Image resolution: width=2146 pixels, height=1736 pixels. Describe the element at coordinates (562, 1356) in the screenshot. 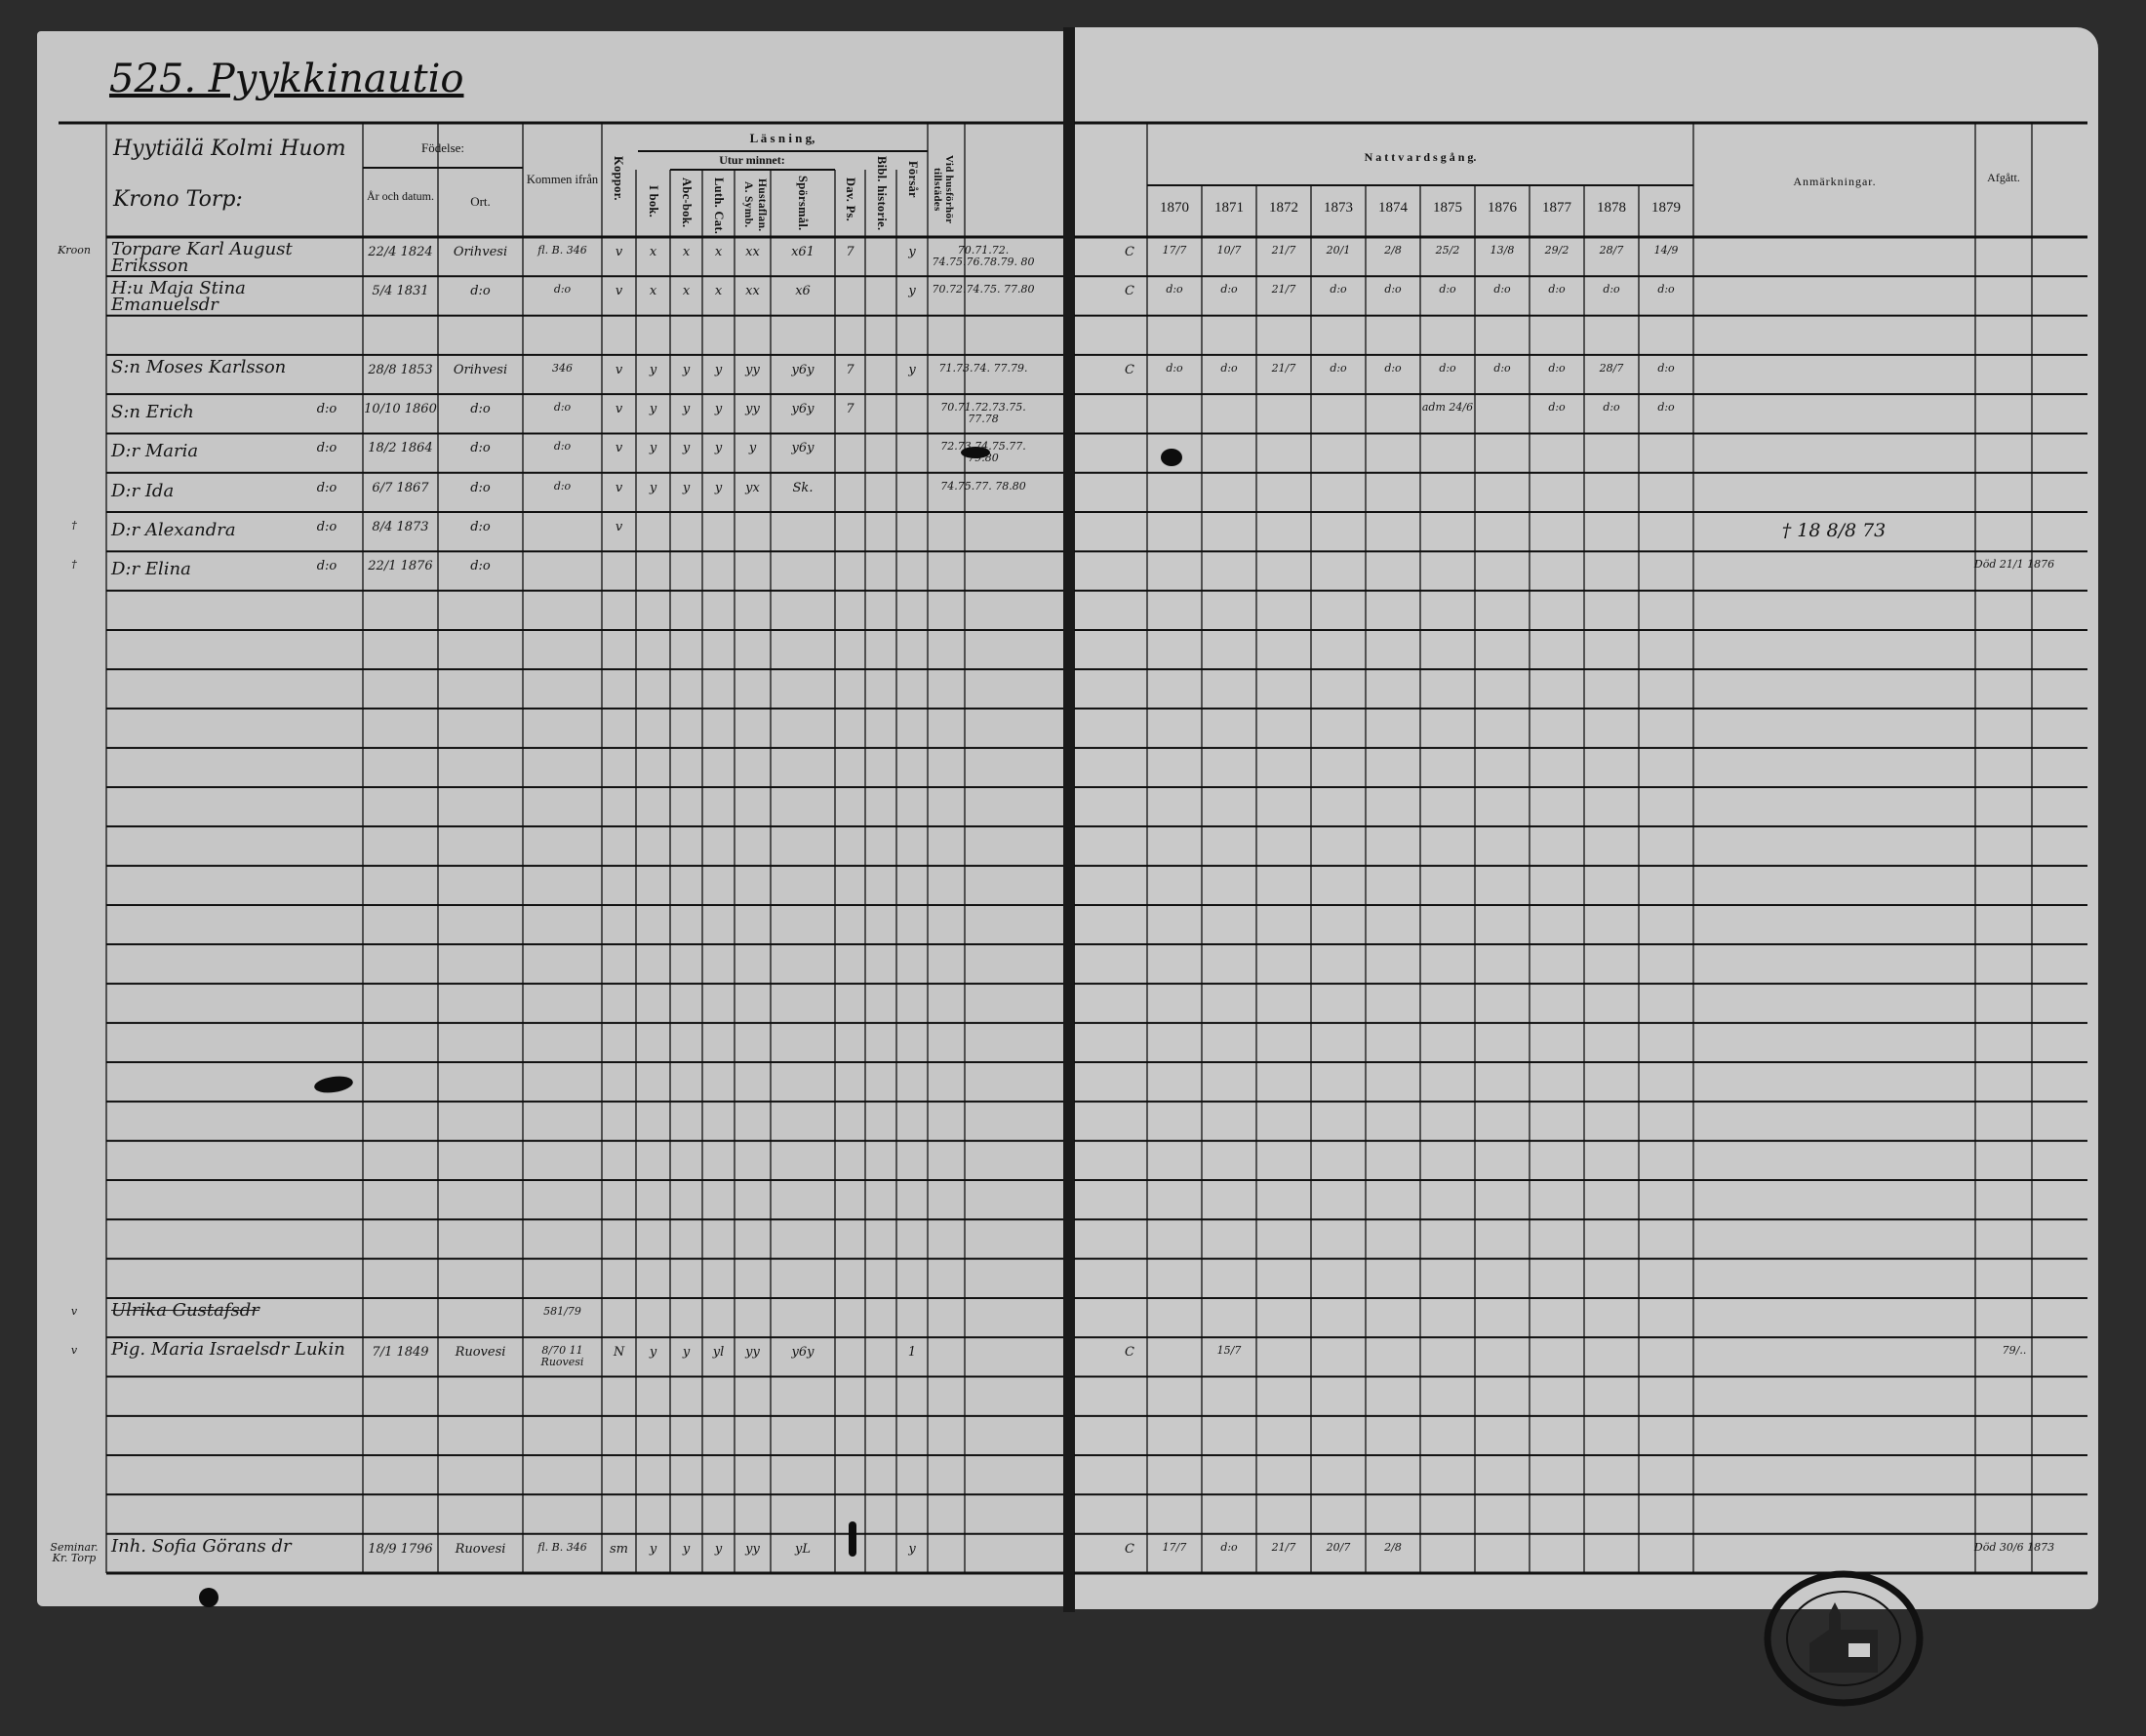

I see `moved-from: 8/70 11 Ruovesi` at that location.